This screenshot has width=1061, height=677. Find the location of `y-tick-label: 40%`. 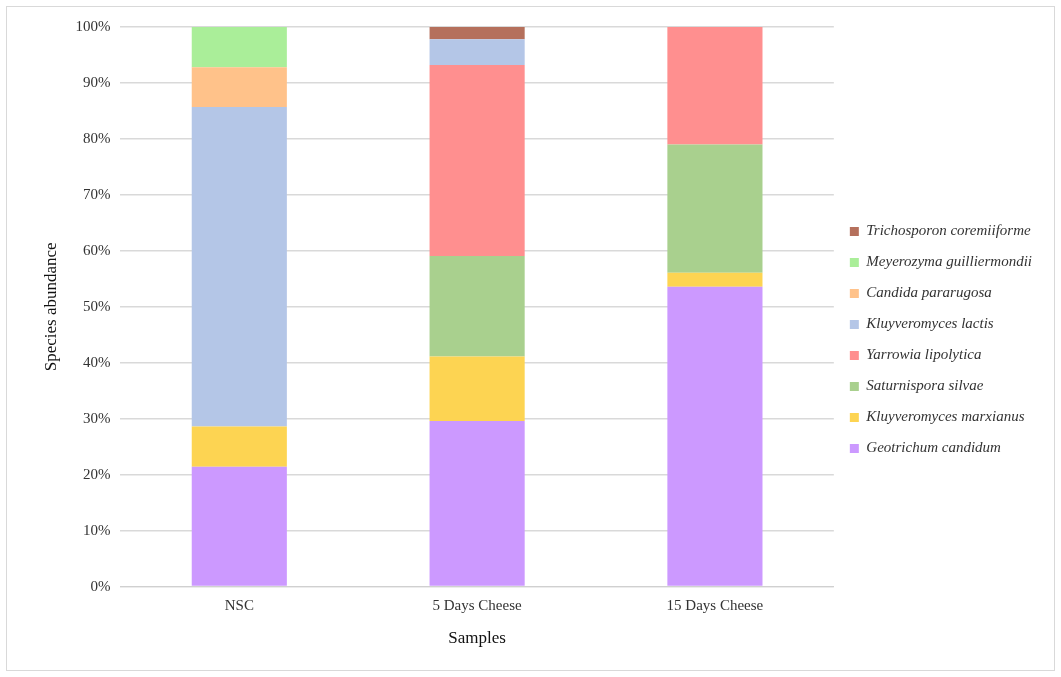

y-tick-label: 40% is located at coordinates (96, 361).